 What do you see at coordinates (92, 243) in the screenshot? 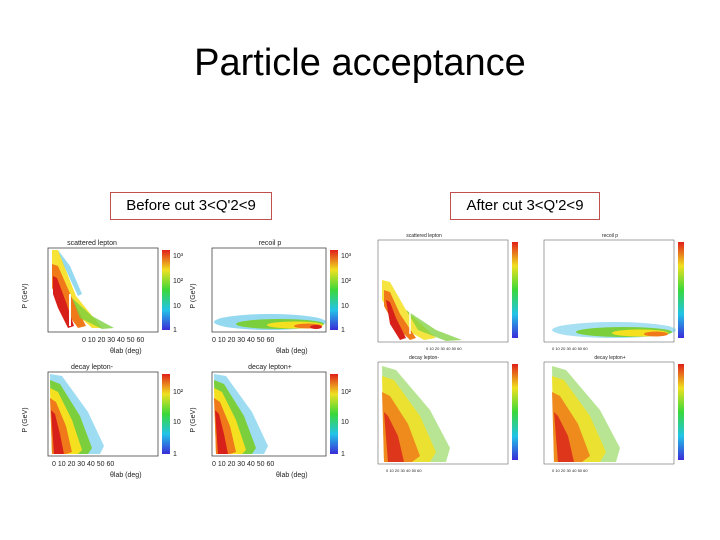
I see `plot-title: scattered lepton` at bounding box center [92, 243].